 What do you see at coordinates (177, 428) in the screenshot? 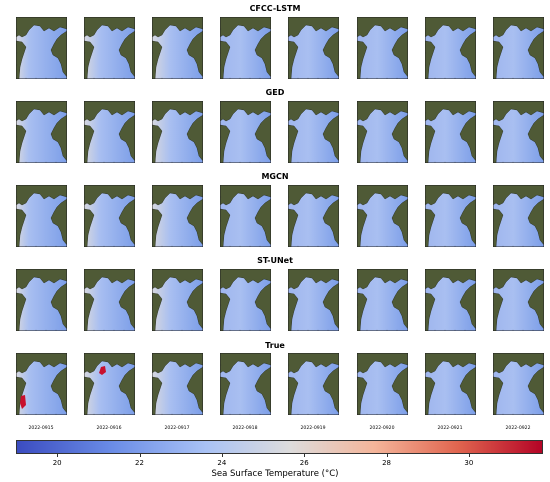
I see `date-label: 2022-0917` at bounding box center [177, 428].